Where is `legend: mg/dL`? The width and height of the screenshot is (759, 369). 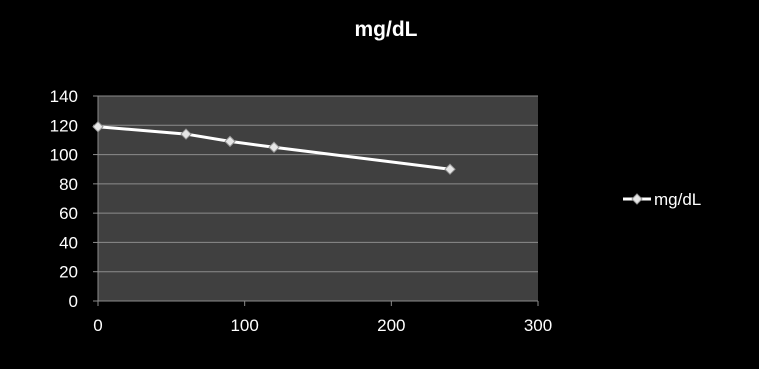 legend: mg/dL is located at coordinates (662, 199).